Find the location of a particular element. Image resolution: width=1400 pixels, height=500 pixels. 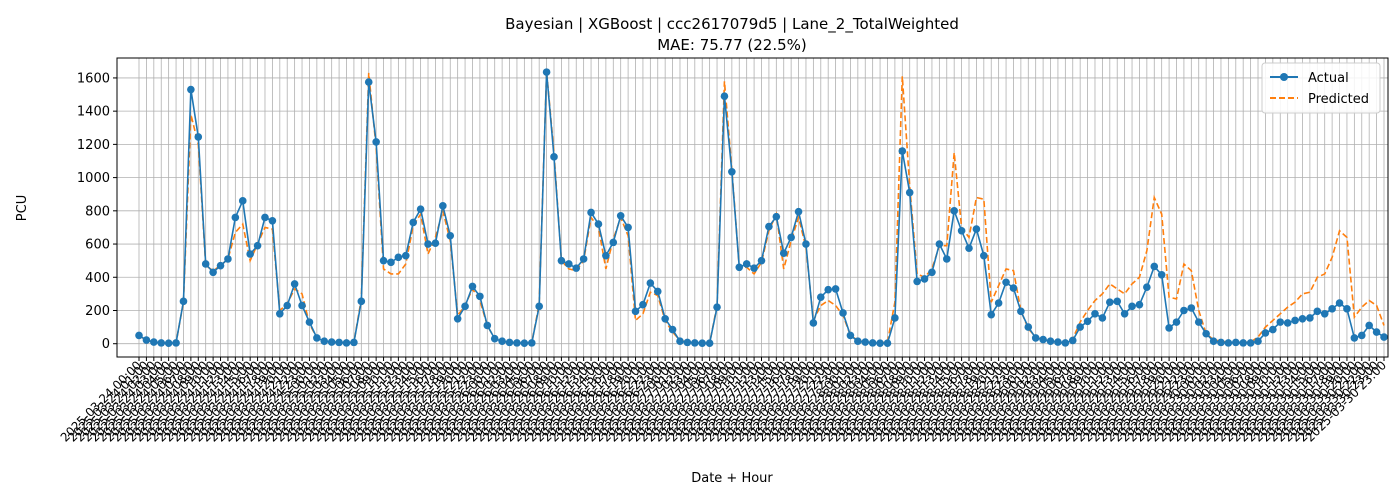

y-axis-label: PCU is located at coordinates (22, 208).